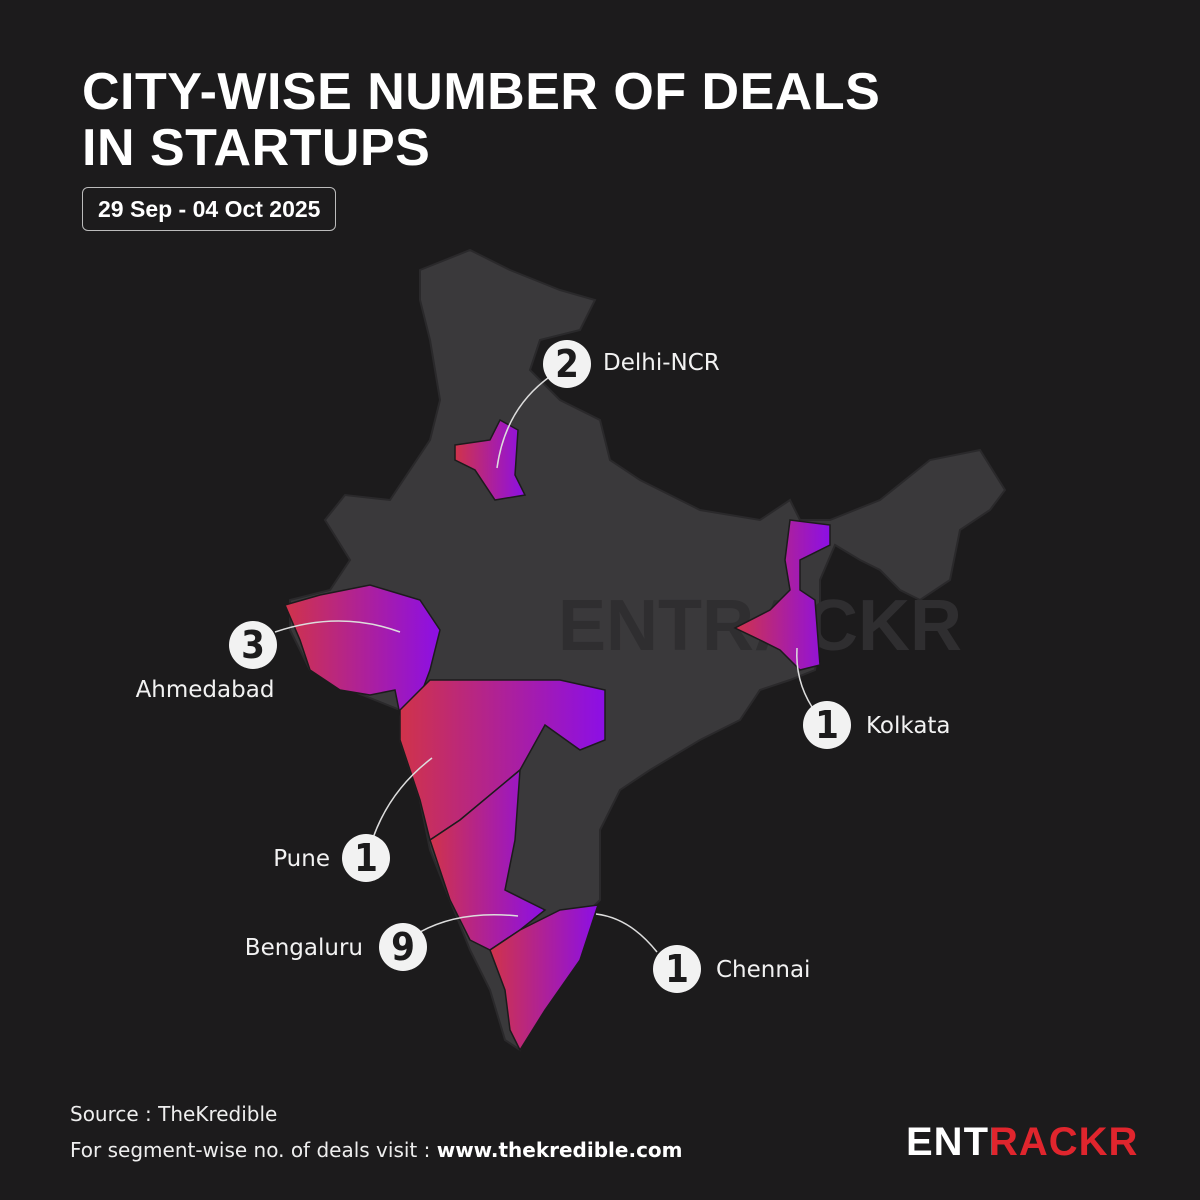  Describe the element at coordinates (209, 209) in the screenshot. I see `date-range: 29 Sep - 04 Oct 2025` at that location.